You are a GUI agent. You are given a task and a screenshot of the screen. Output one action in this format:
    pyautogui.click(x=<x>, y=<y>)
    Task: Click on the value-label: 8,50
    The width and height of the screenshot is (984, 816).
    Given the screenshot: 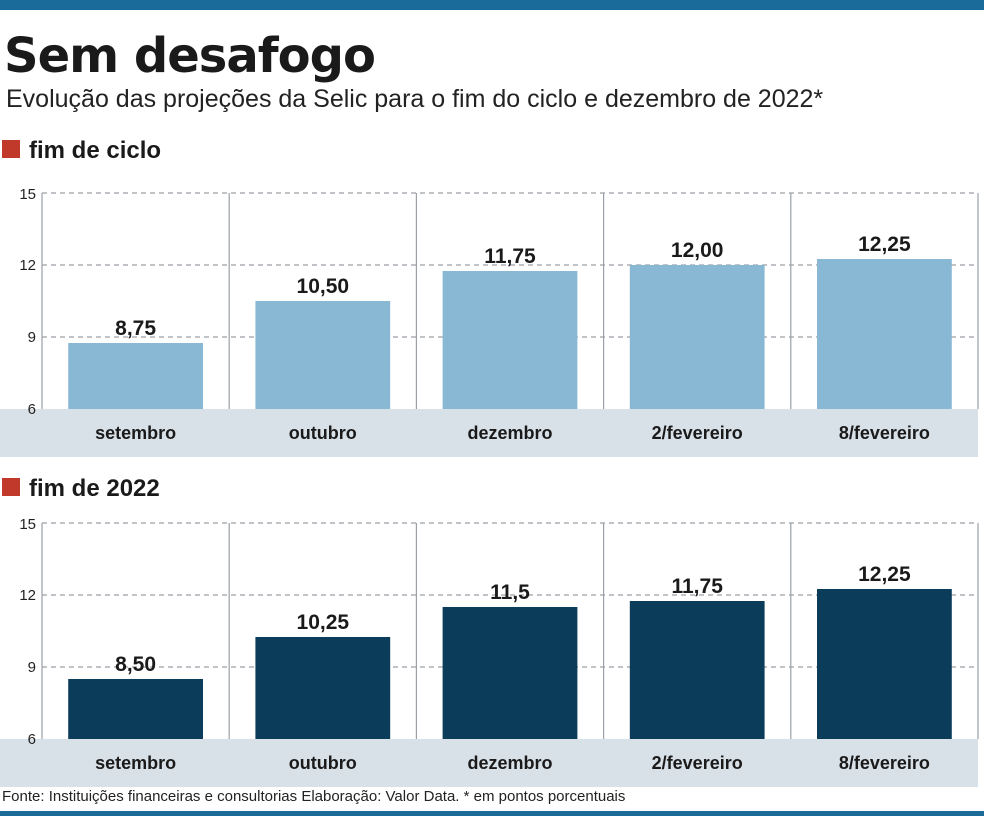 What is the action you would take?
    pyautogui.click(x=135, y=664)
    